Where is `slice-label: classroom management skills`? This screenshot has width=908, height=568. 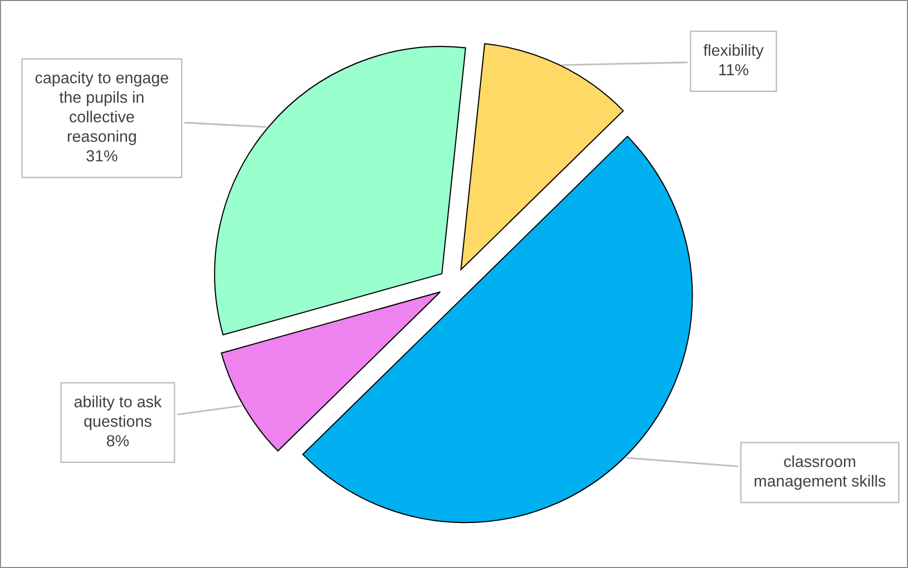
slice-label: classroom management skills is located at coordinates (820, 472).